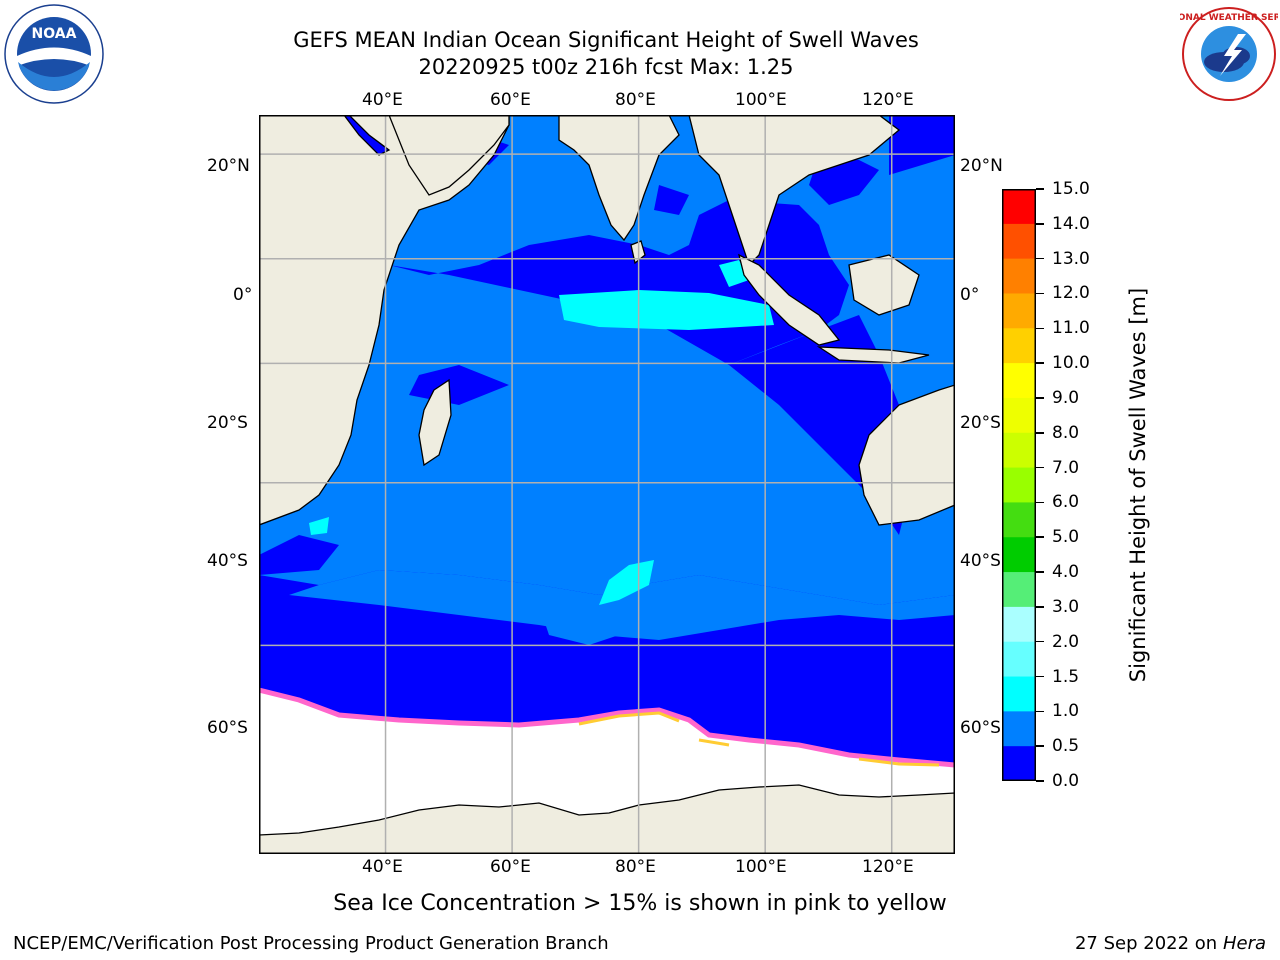 The image size is (1280, 960). What do you see at coordinates (54, 34) in the screenshot?
I see `noaa-logo-text: NOAA` at bounding box center [54, 34].